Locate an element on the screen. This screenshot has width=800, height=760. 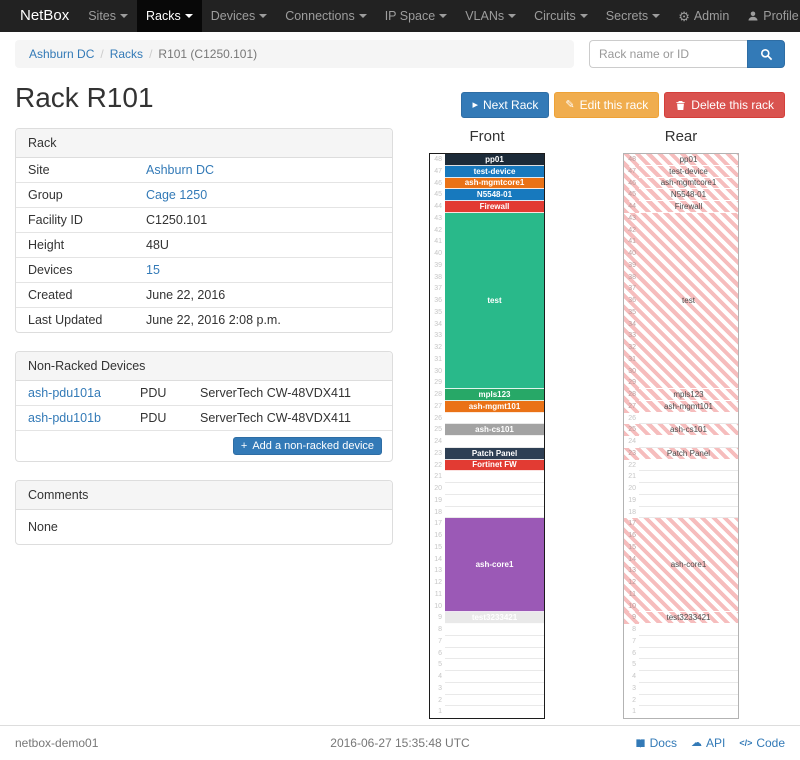
book-icon is located at coordinates (640, 743).